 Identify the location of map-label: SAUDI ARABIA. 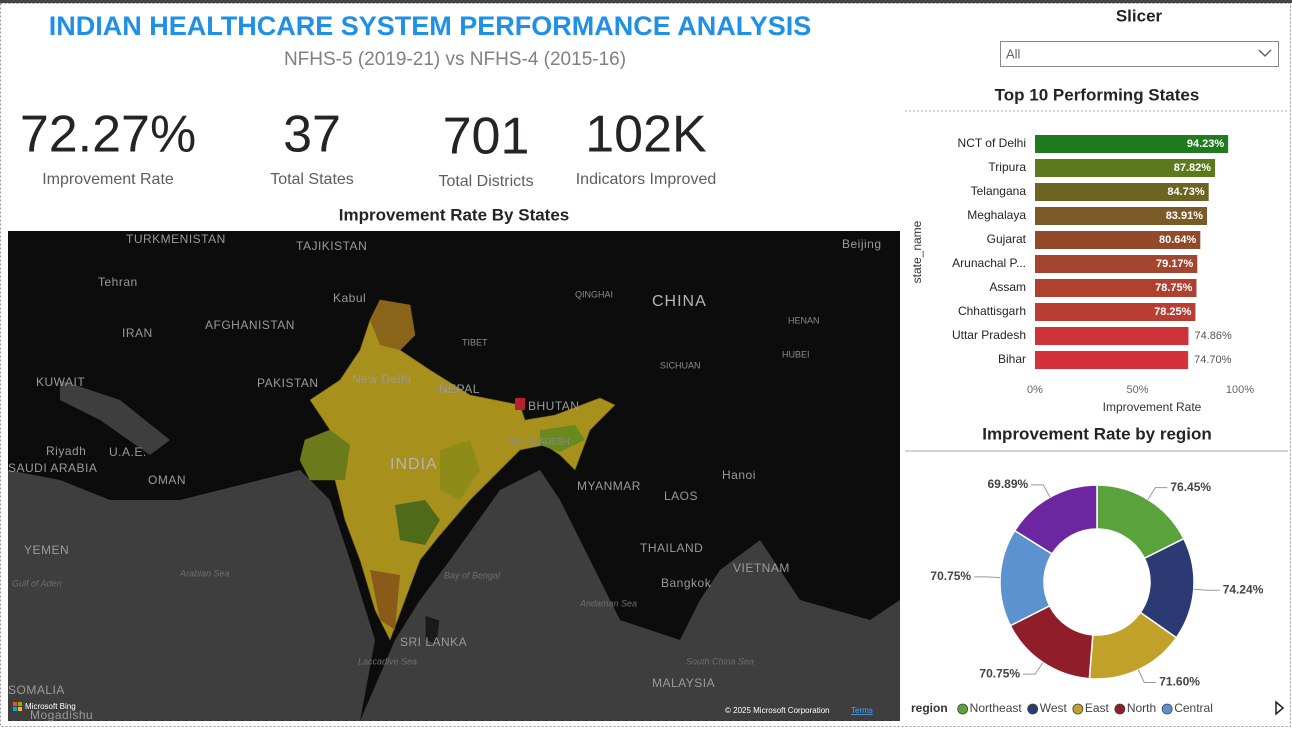
(52, 468).